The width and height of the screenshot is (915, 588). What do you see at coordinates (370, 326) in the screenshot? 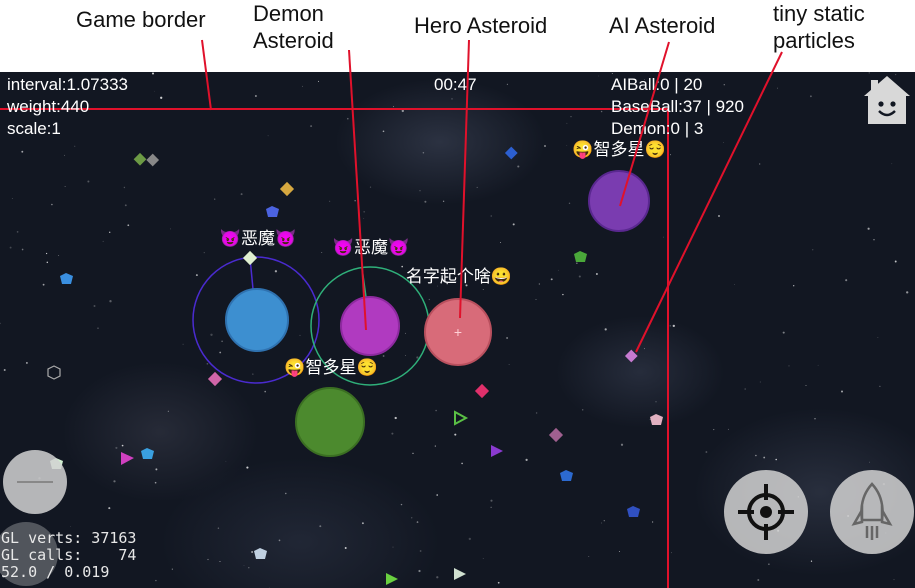
I see `demon-asteroid-magenta` at bounding box center [370, 326].